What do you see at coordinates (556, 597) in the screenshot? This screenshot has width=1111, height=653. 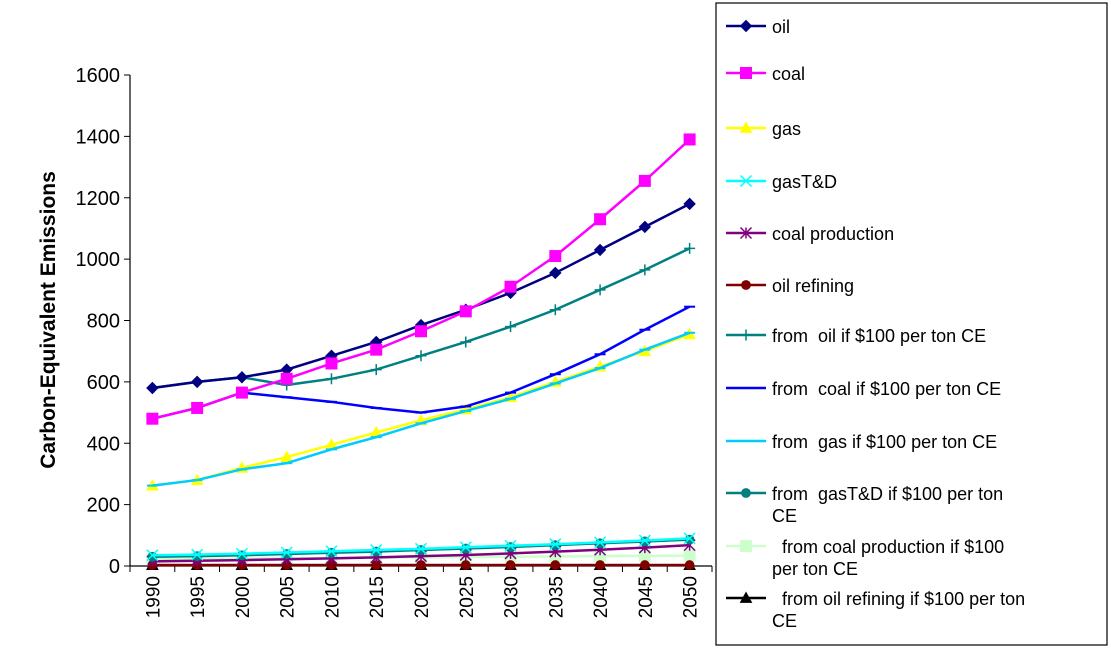 I see `x-tick-label: 2035` at bounding box center [556, 597].